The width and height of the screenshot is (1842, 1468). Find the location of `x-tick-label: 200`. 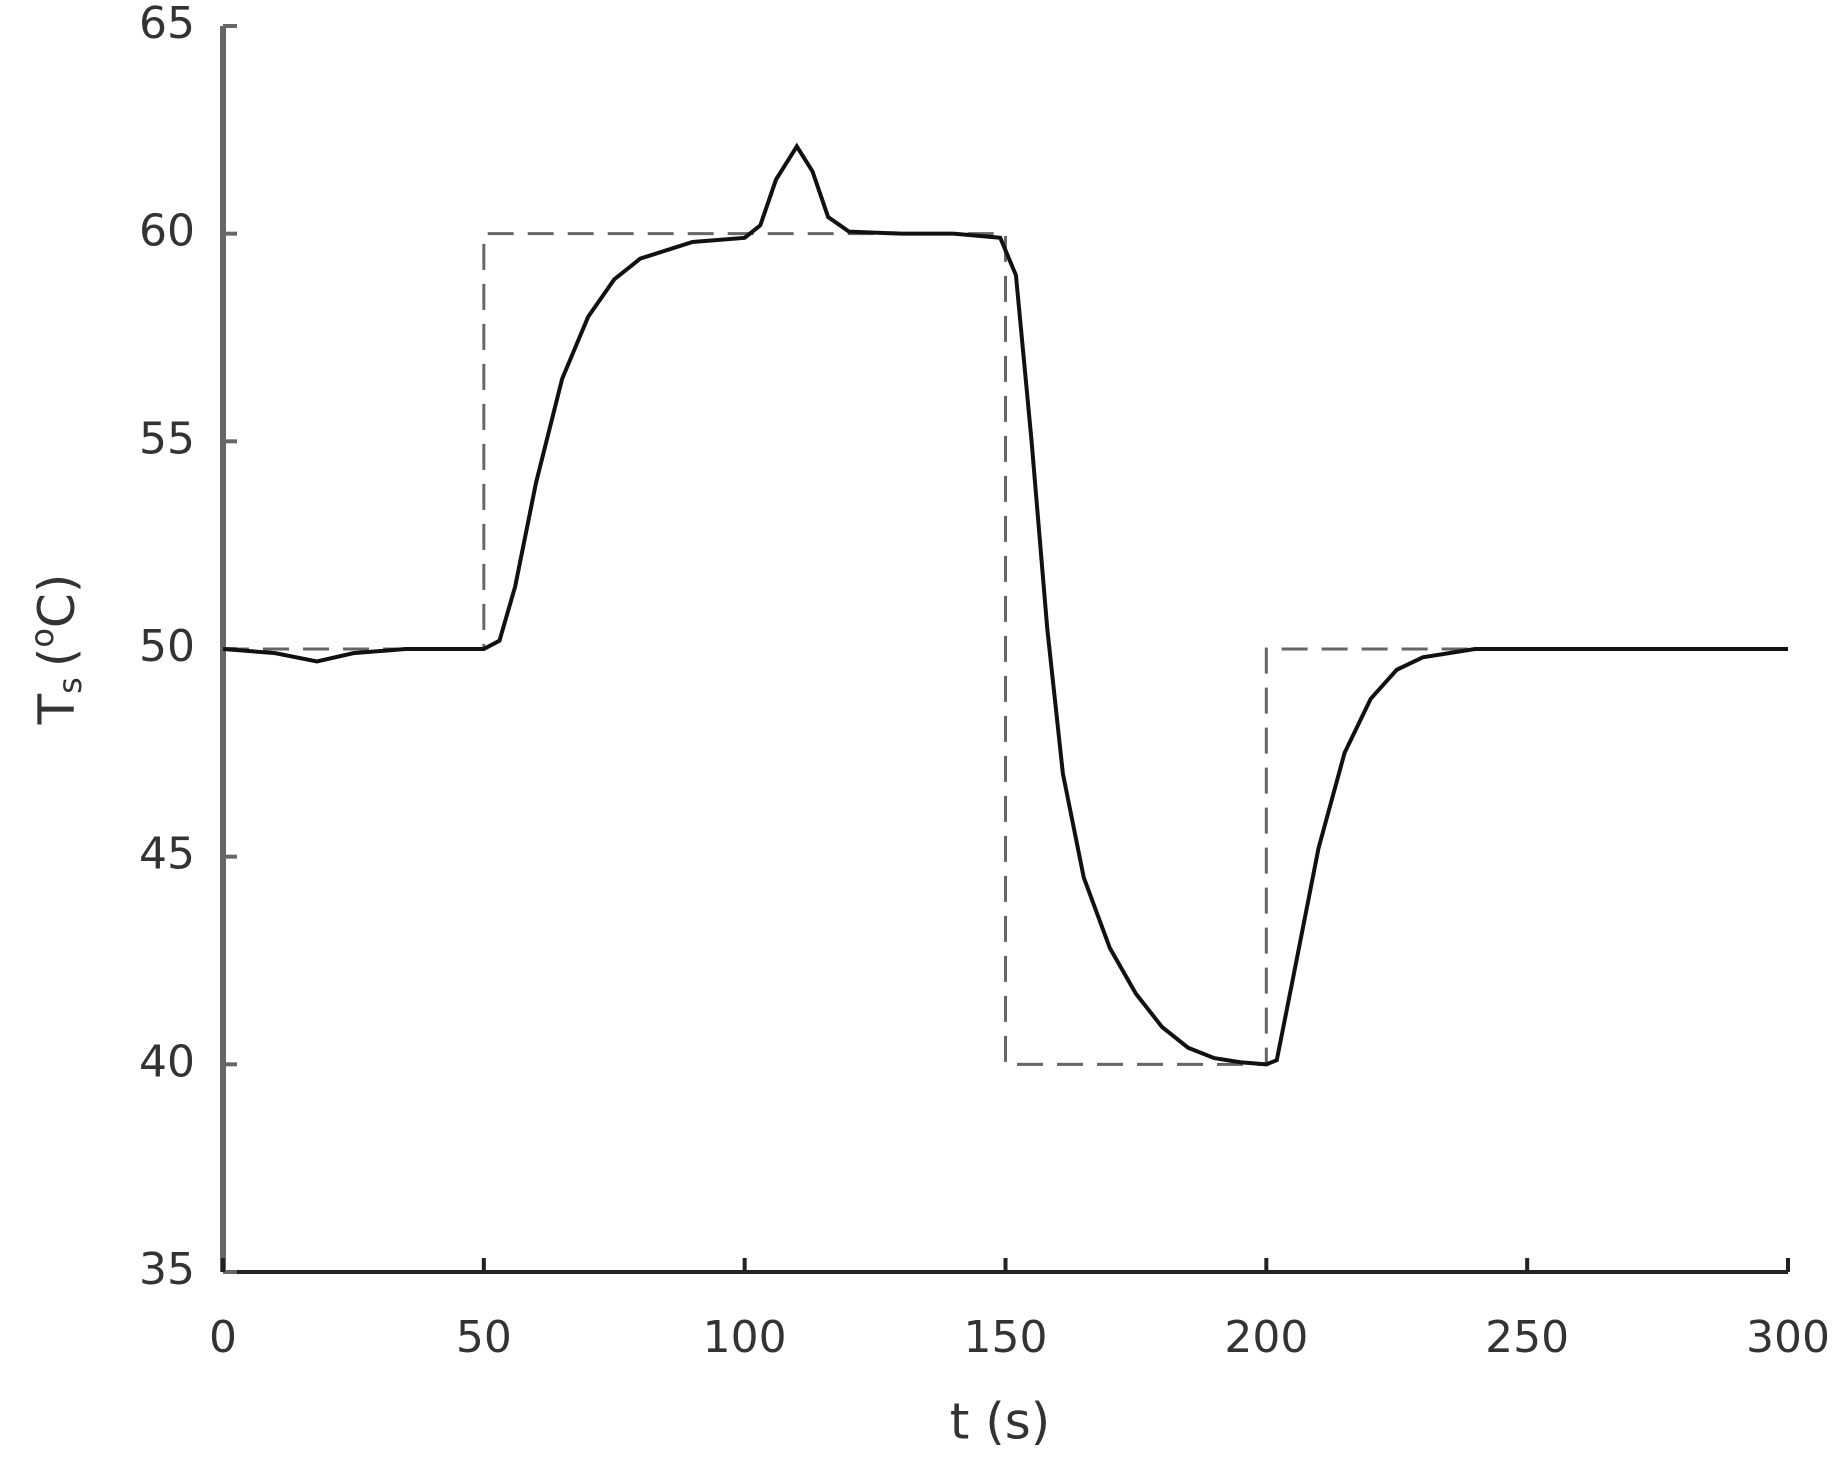

x-tick-label: 200 is located at coordinates (1266, 1337).